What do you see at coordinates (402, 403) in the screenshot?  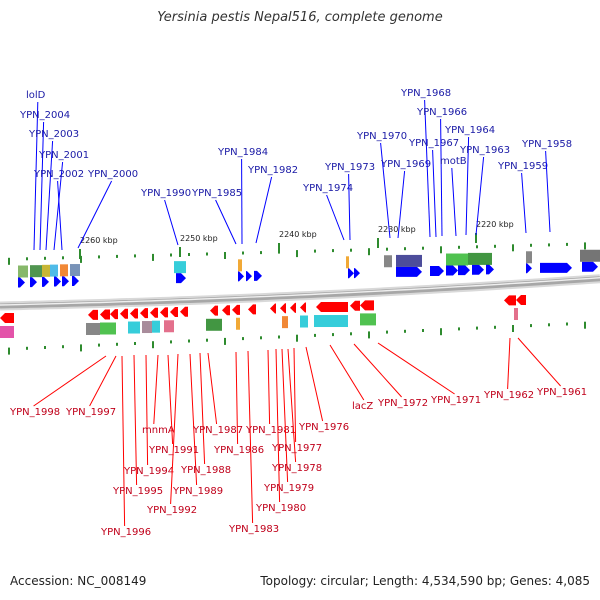 I see `label-ypn-1972: YPN_1972` at bounding box center [402, 403].